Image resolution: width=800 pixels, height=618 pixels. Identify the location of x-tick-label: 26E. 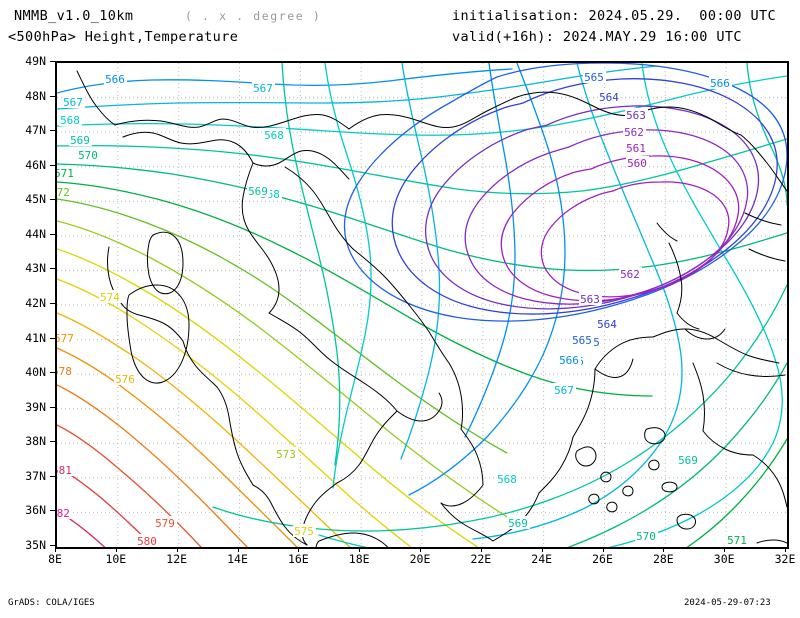
(602, 559).